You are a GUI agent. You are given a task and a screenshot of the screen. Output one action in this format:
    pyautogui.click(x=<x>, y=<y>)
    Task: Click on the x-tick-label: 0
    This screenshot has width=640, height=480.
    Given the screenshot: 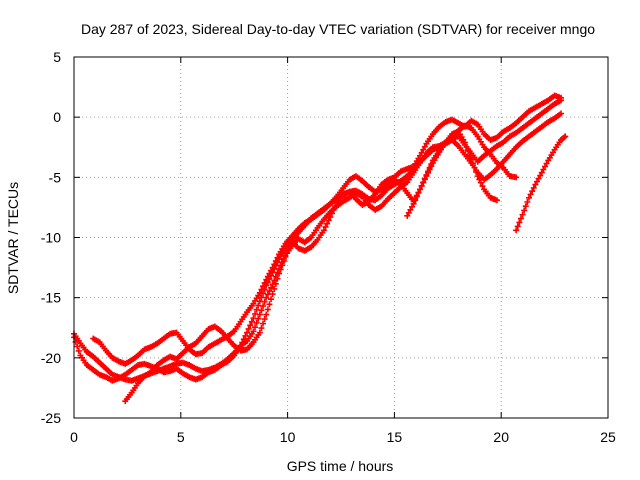 What is the action you would take?
    pyautogui.click(x=74, y=437)
    